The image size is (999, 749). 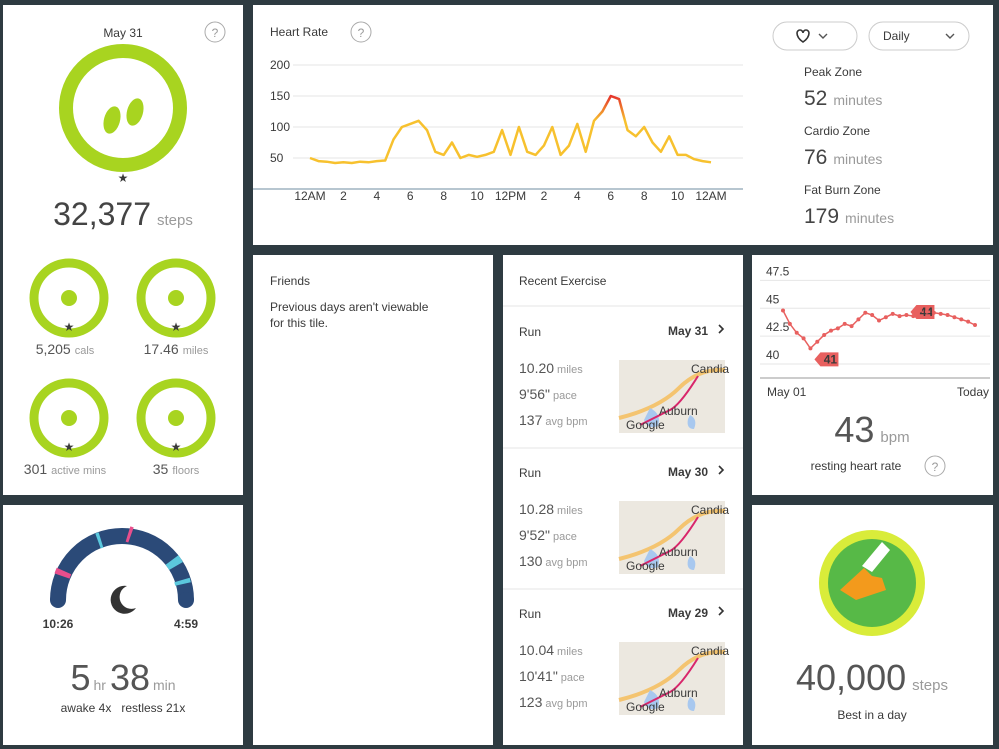 What do you see at coordinates (919, 36) in the screenshot?
I see `period-dropdown` at bounding box center [919, 36].